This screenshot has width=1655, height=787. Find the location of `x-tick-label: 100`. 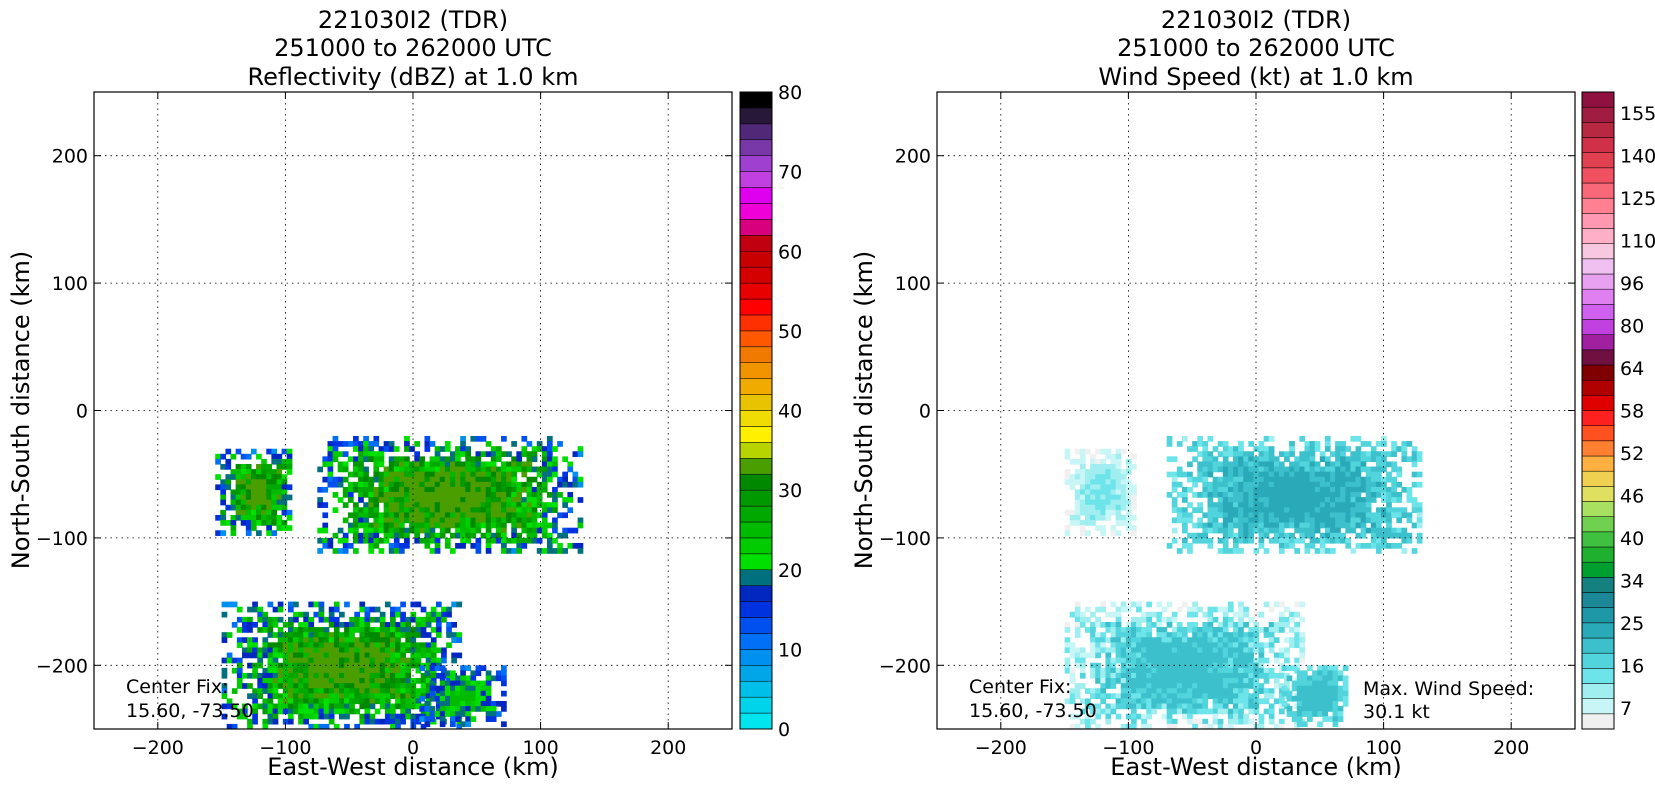

x-tick-label: 100 is located at coordinates (540, 748).